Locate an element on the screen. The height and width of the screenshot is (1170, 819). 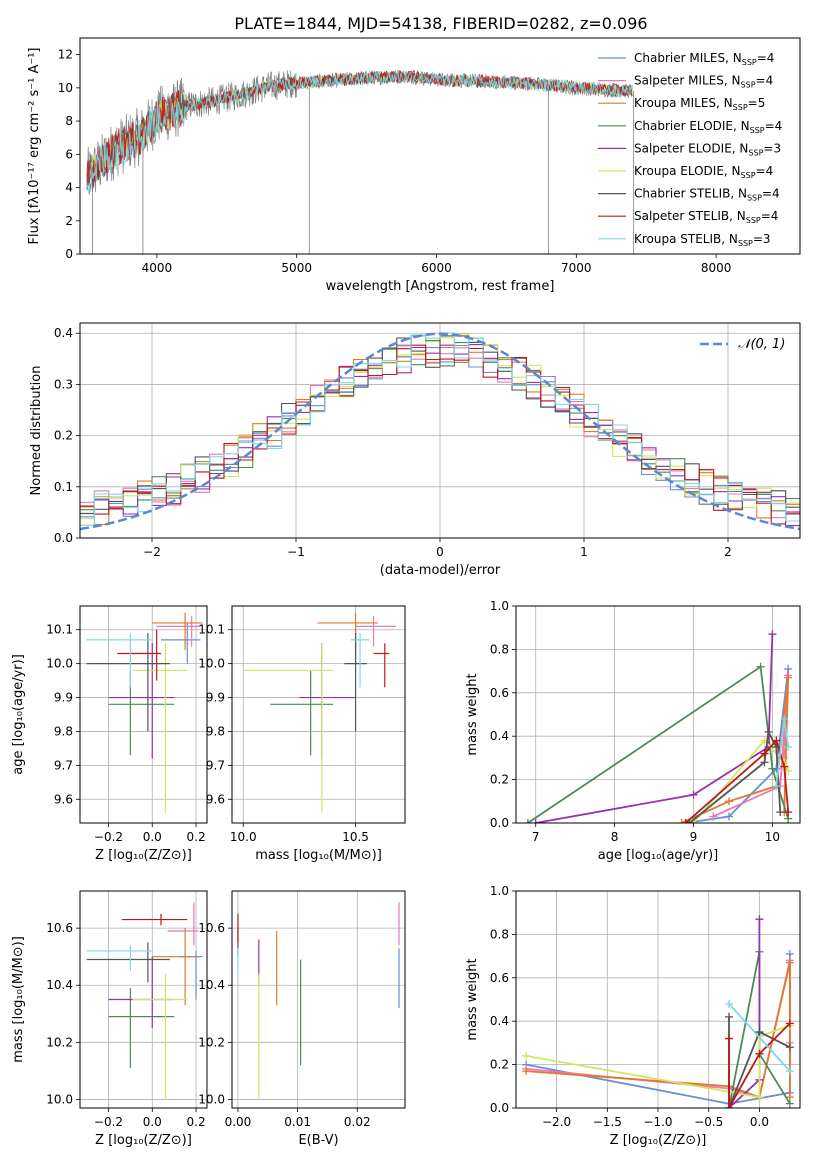
hist-salpeter-stelib is located at coordinates (440, 434).